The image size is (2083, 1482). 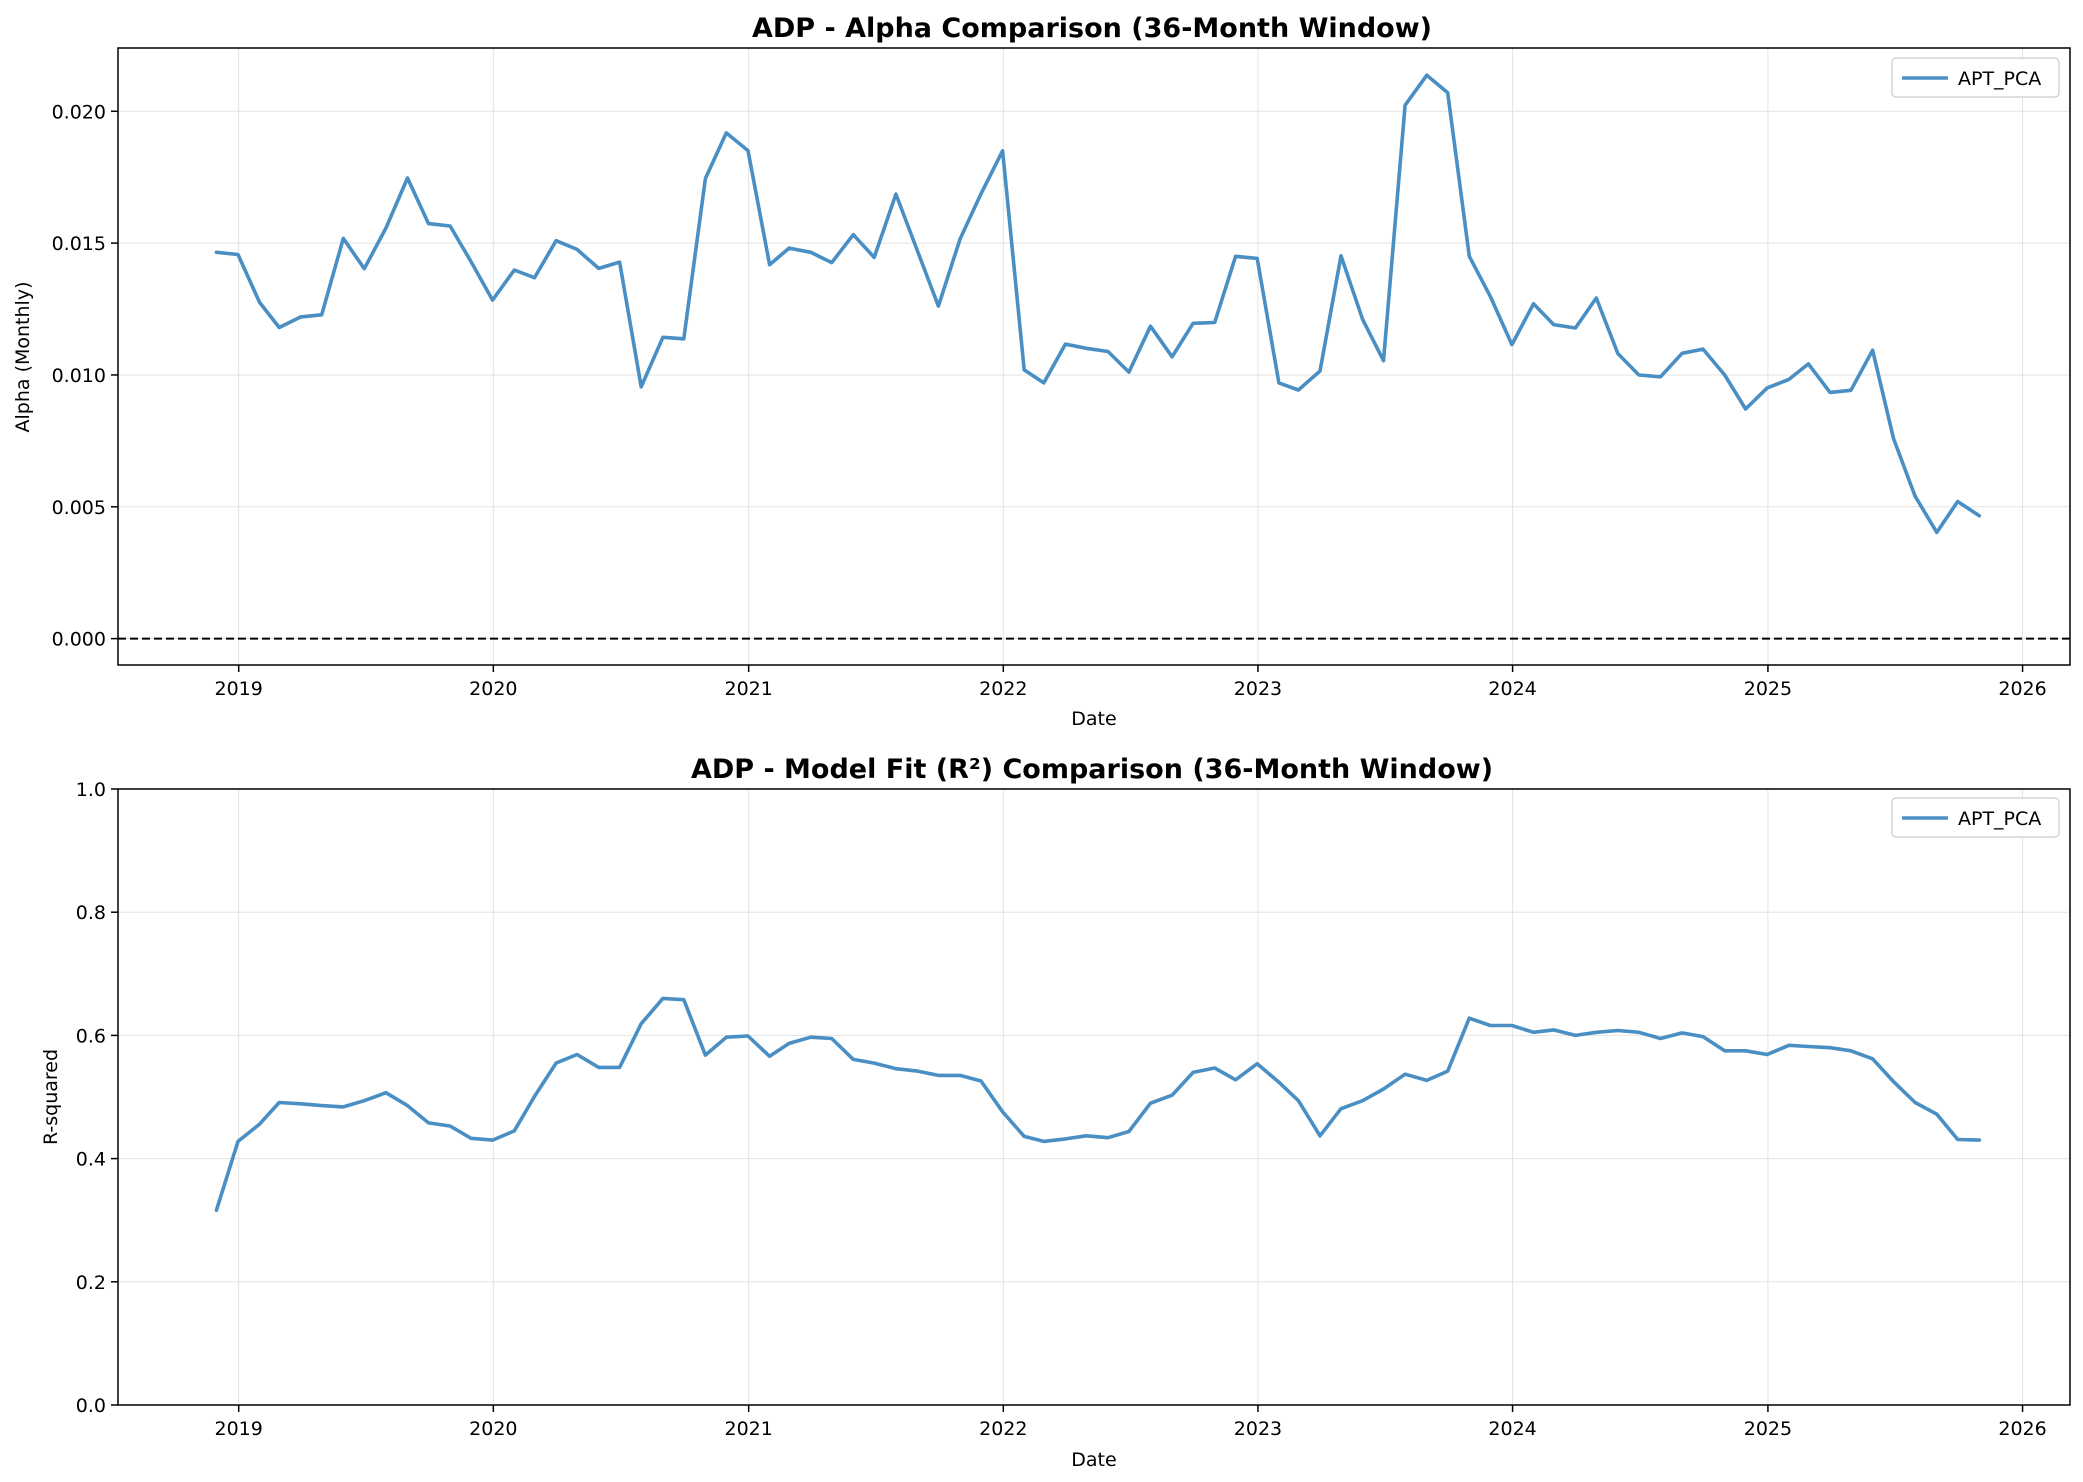 What do you see at coordinates (79, 640) in the screenshot?
I see `alpha-y-tick-label: 0.000` at bounding box center [79, 640].